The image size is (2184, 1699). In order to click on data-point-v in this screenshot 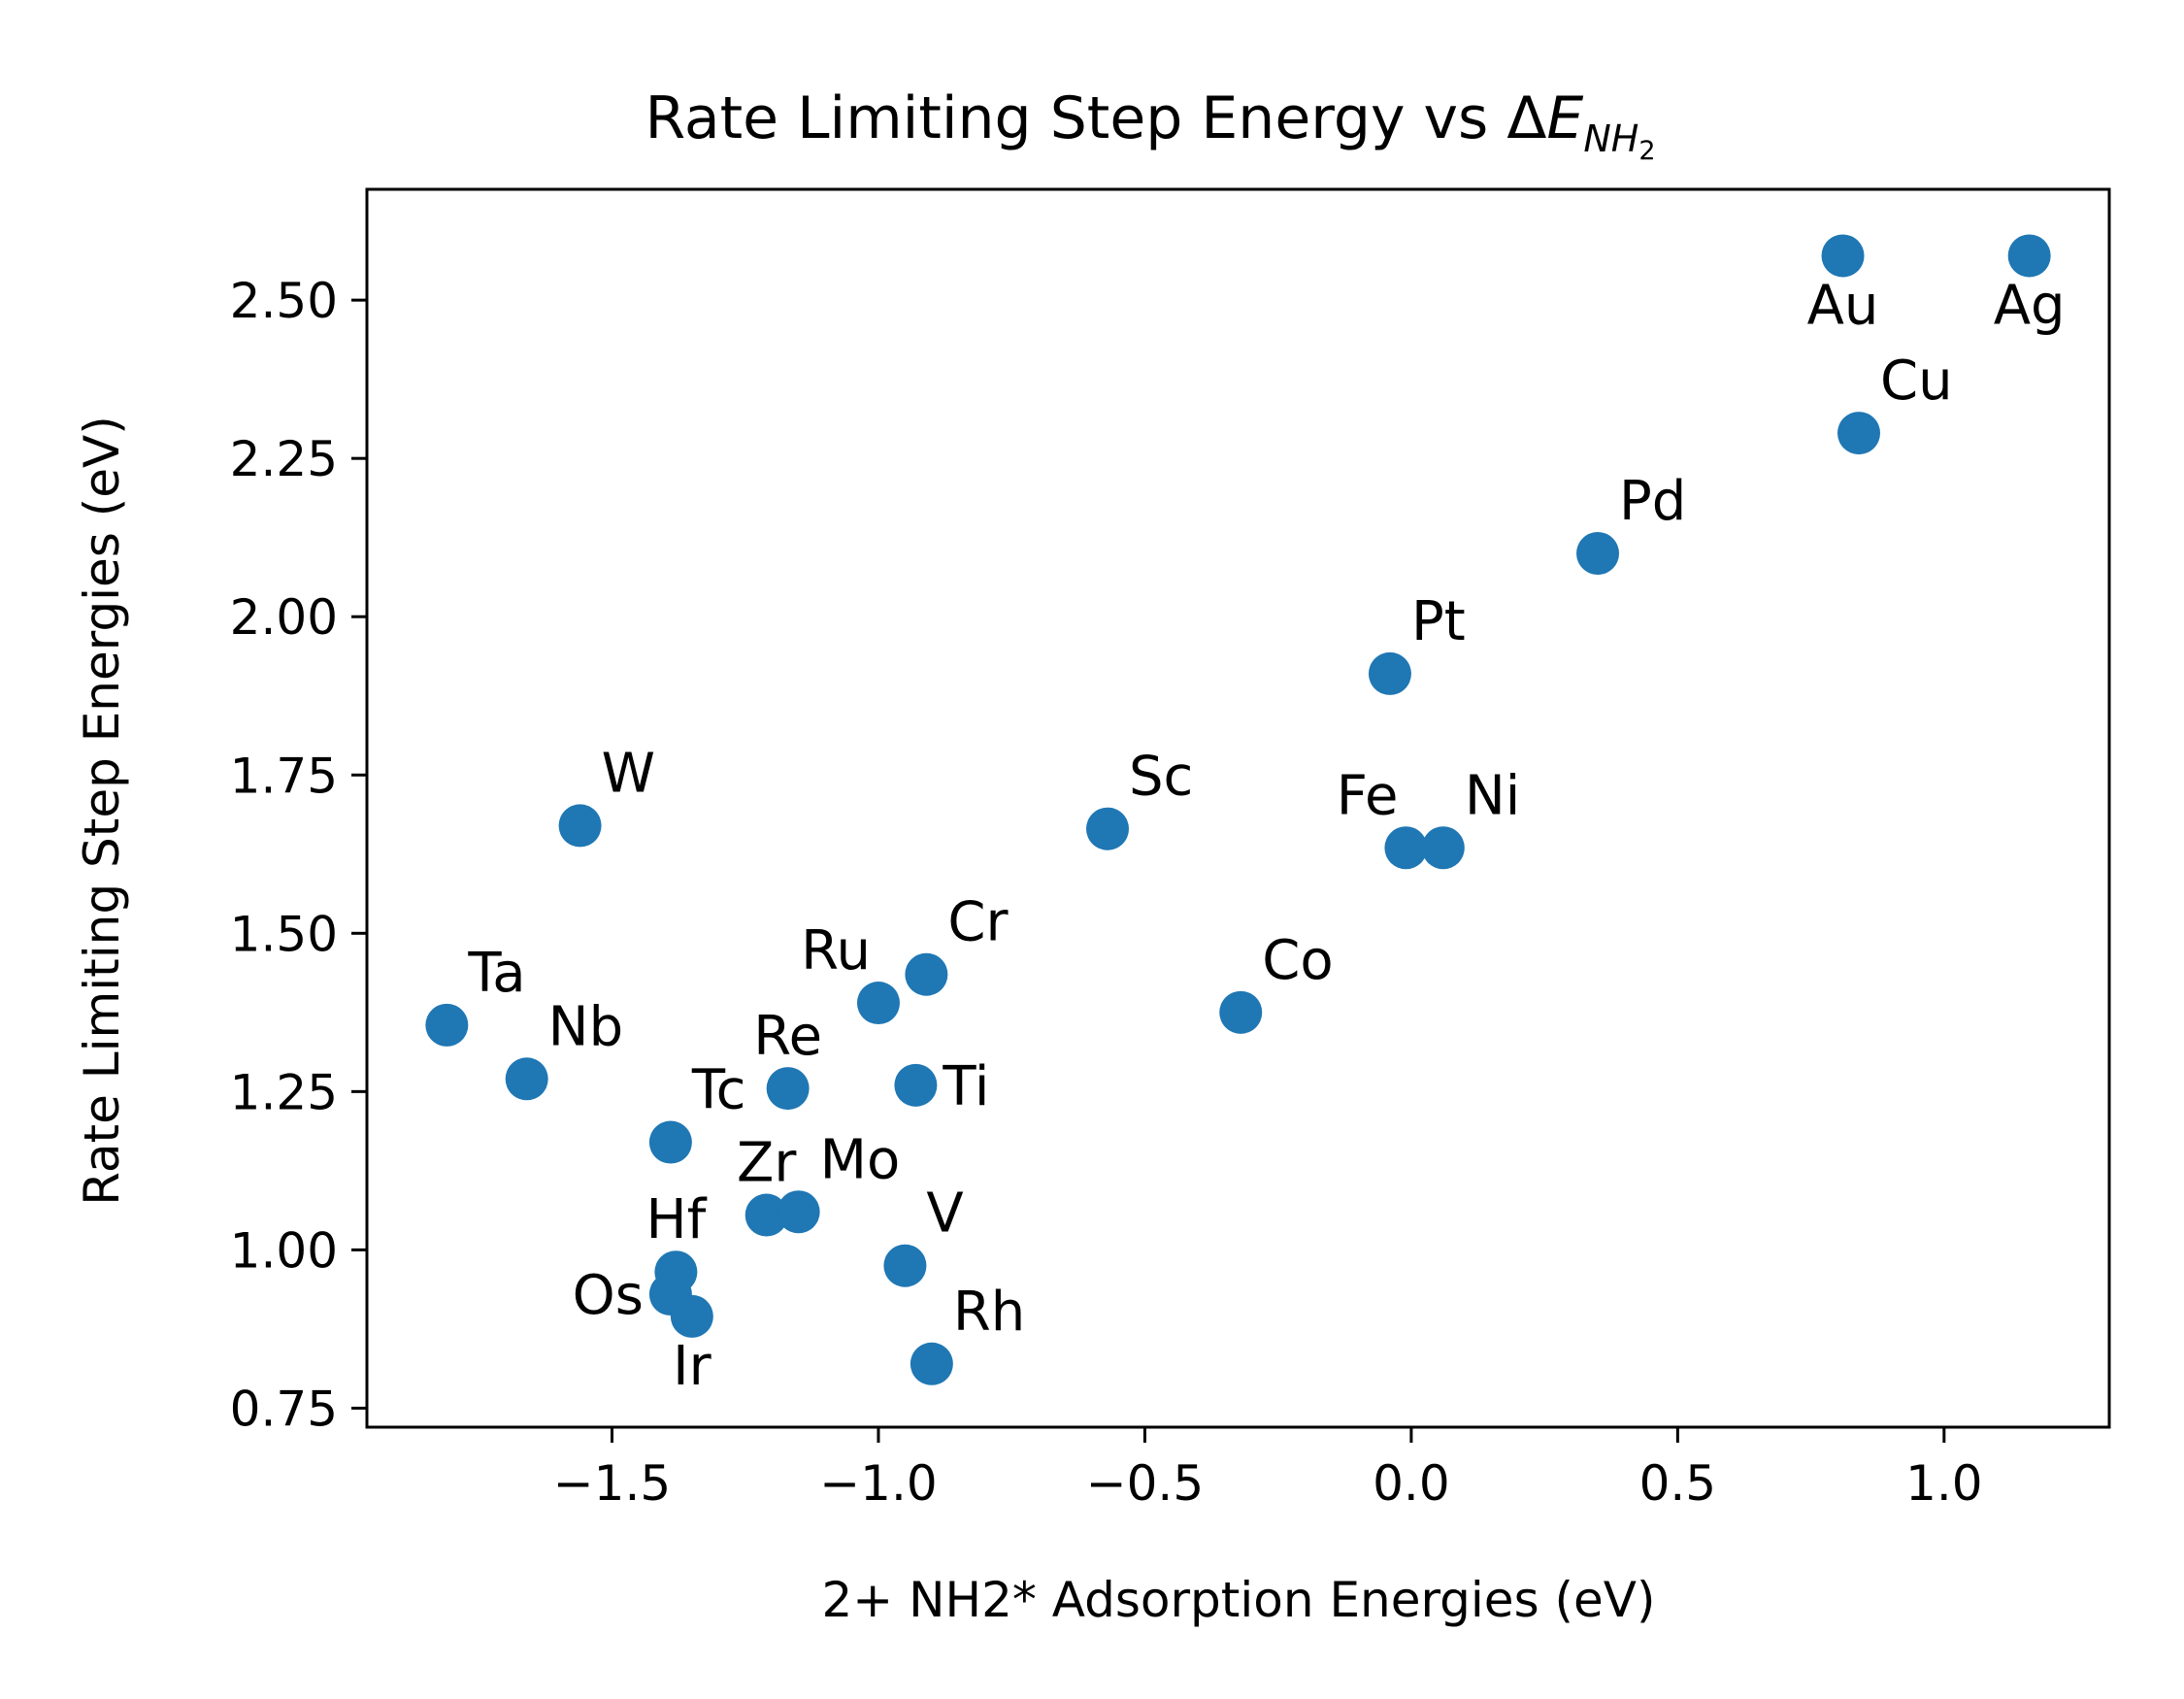, I will do `click(905, 1265)`.